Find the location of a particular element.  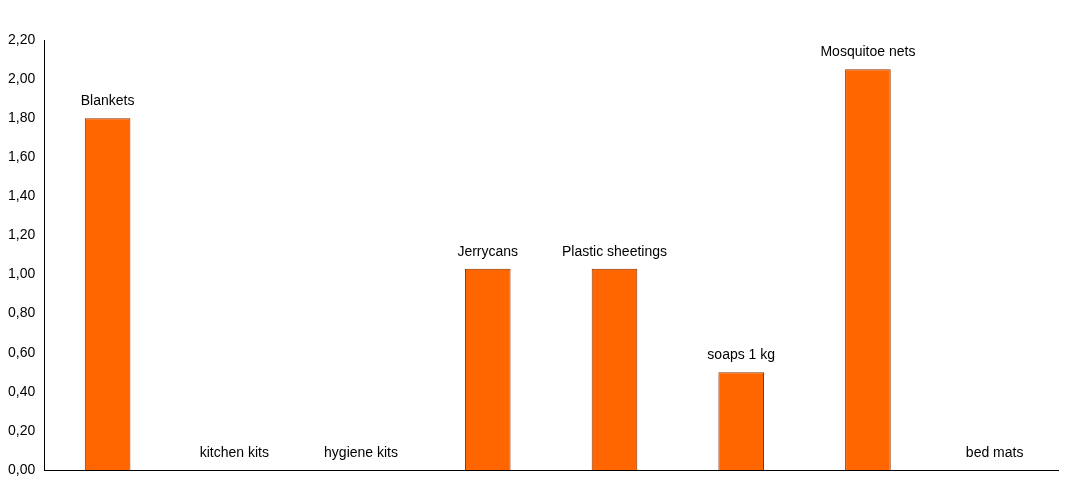

y-tick-label: 0,80 is located at coordinates (22, 312).